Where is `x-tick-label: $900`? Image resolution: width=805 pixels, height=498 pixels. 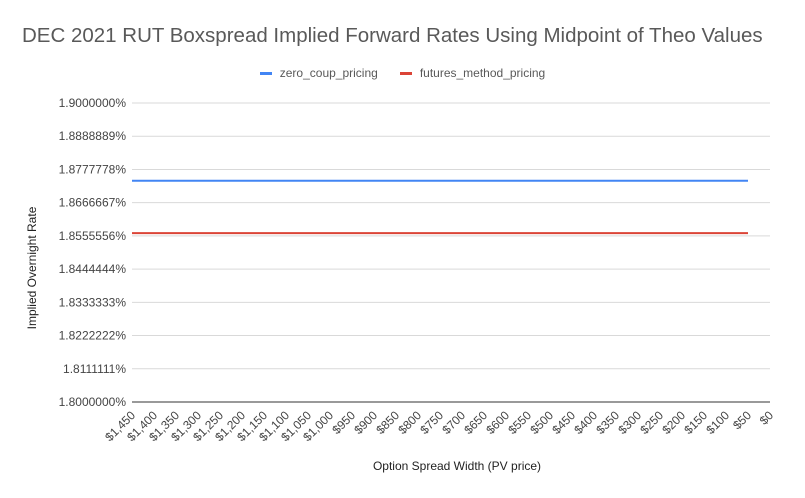 x-tick-label: $900 is located at coordinates (365, 422).